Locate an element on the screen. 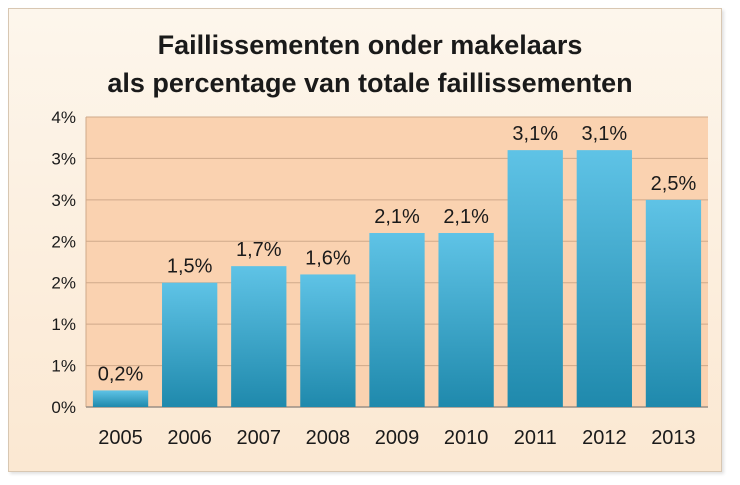 The image size is (740, 485). bar-2011 is located at coordinates (535, 278).